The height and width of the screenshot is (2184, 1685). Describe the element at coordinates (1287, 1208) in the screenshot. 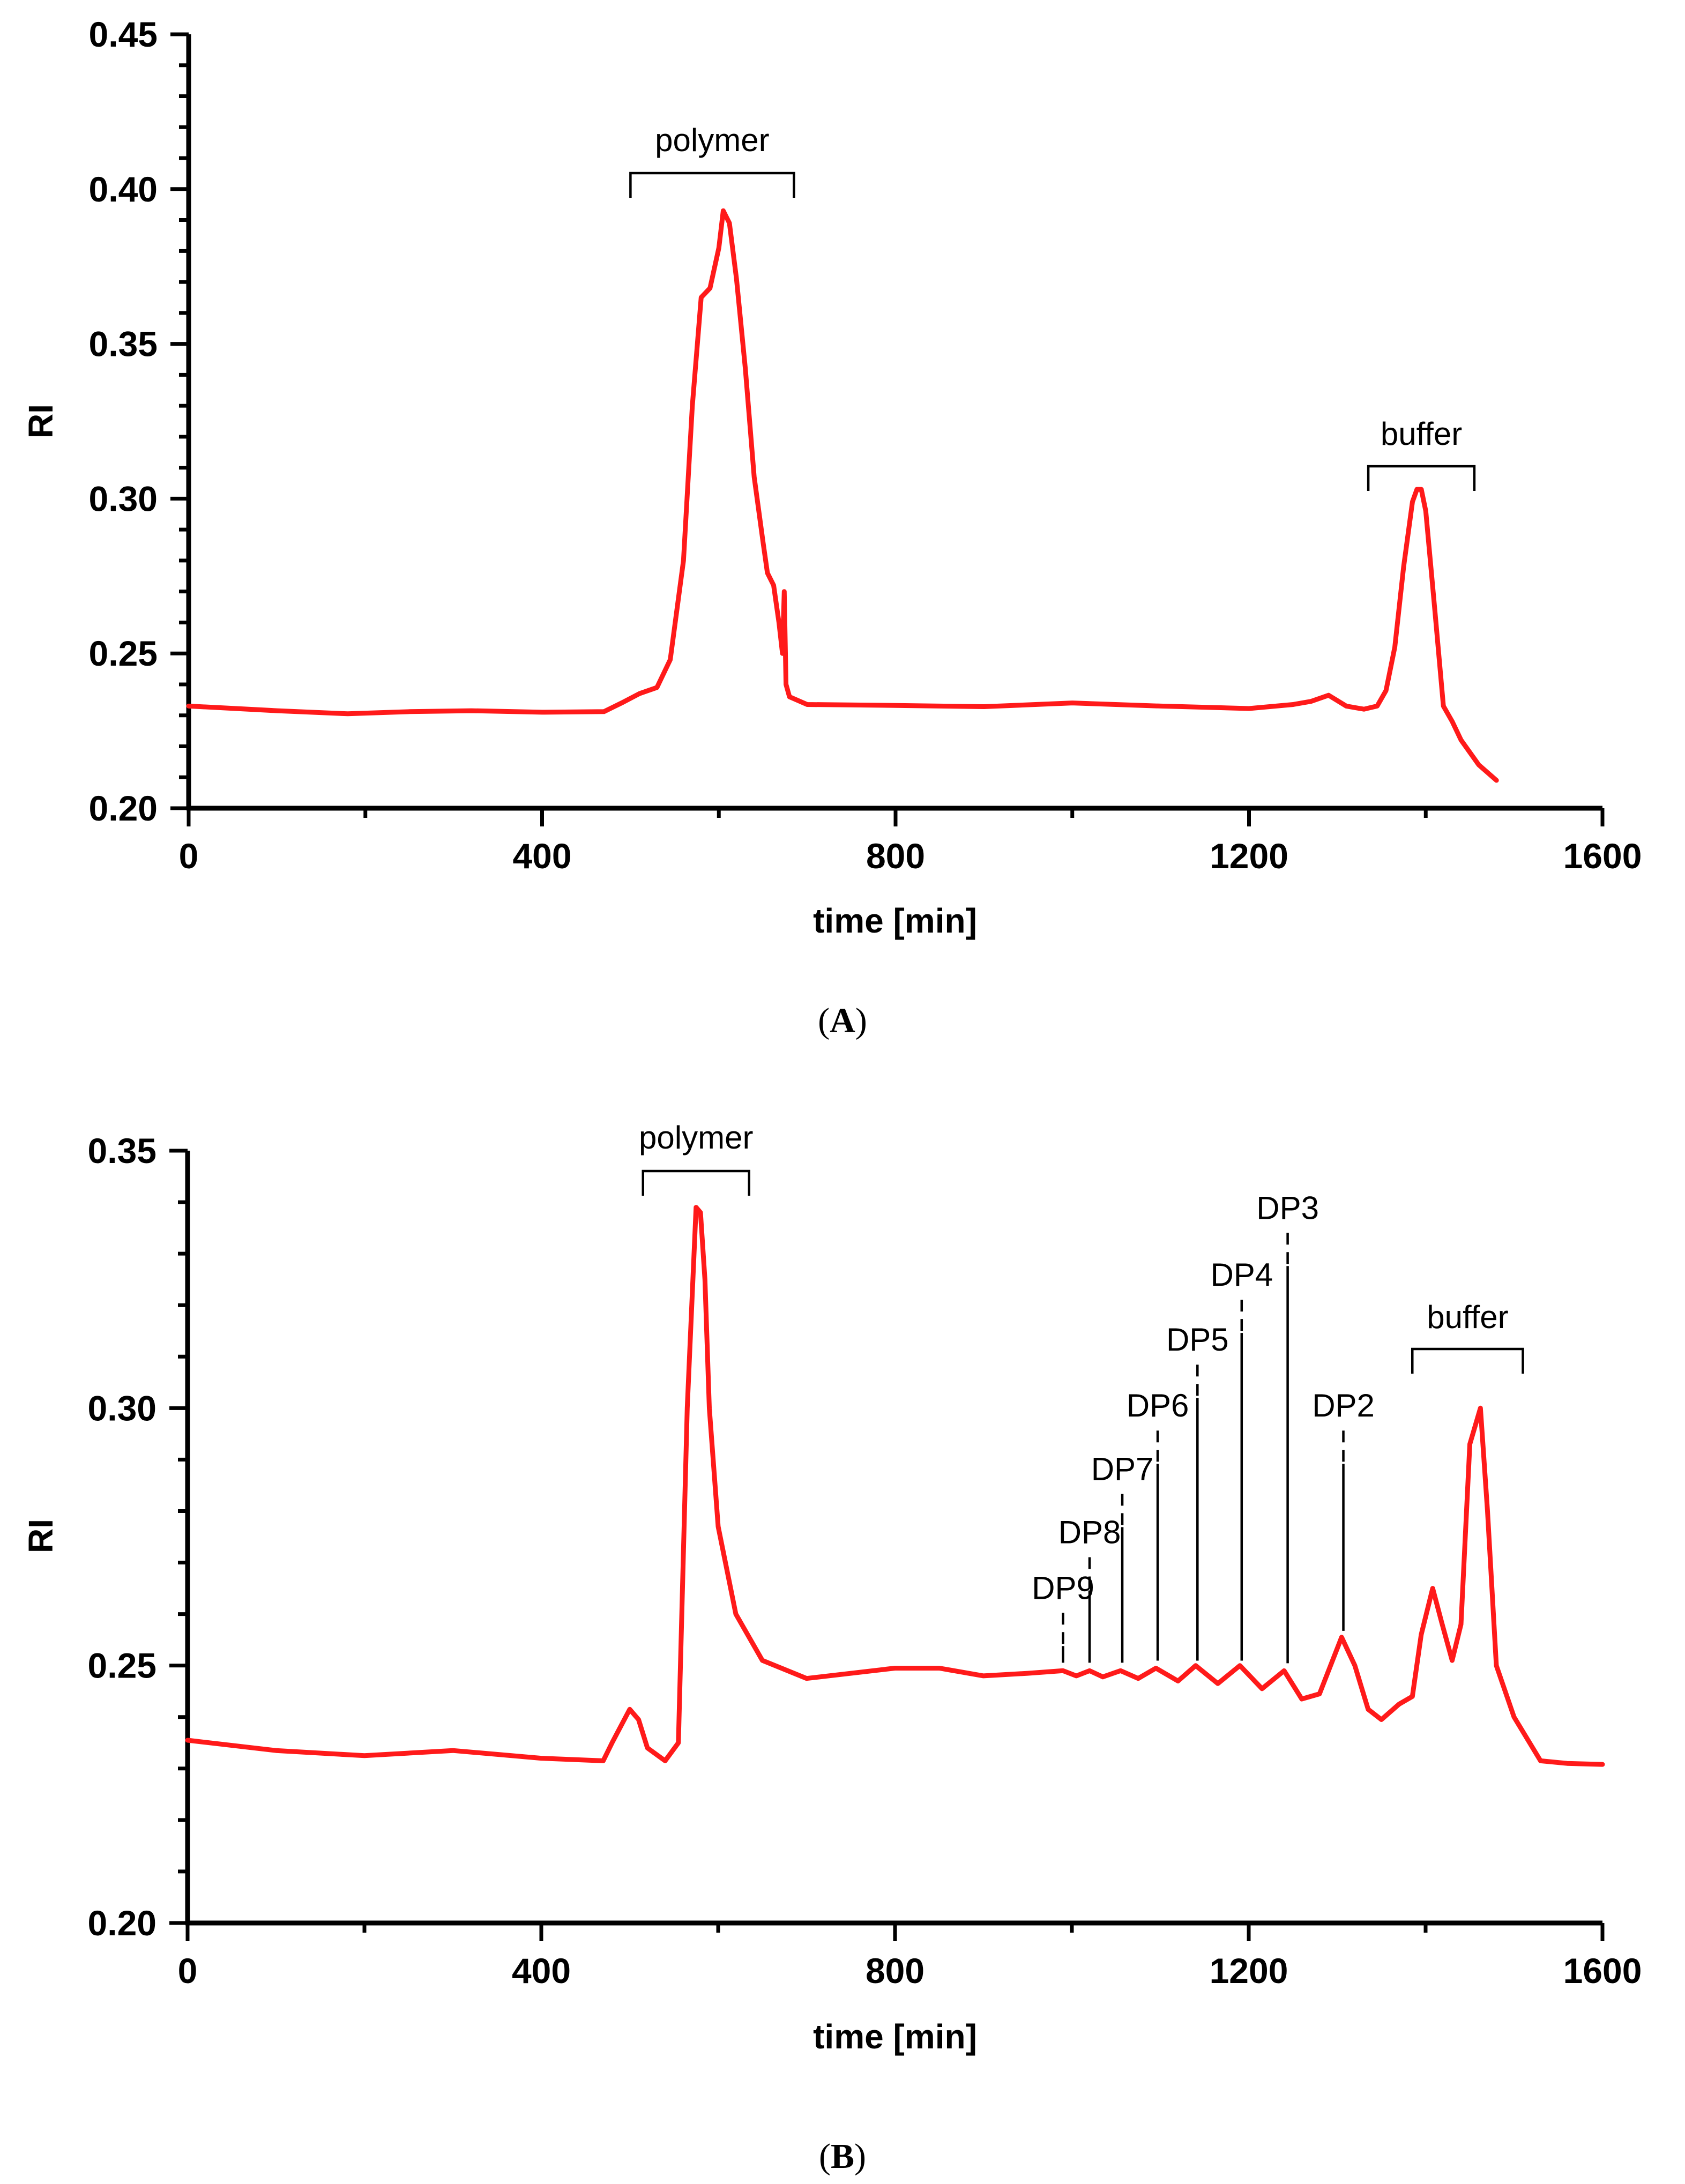

I see `peak-label: DP3` at that location.